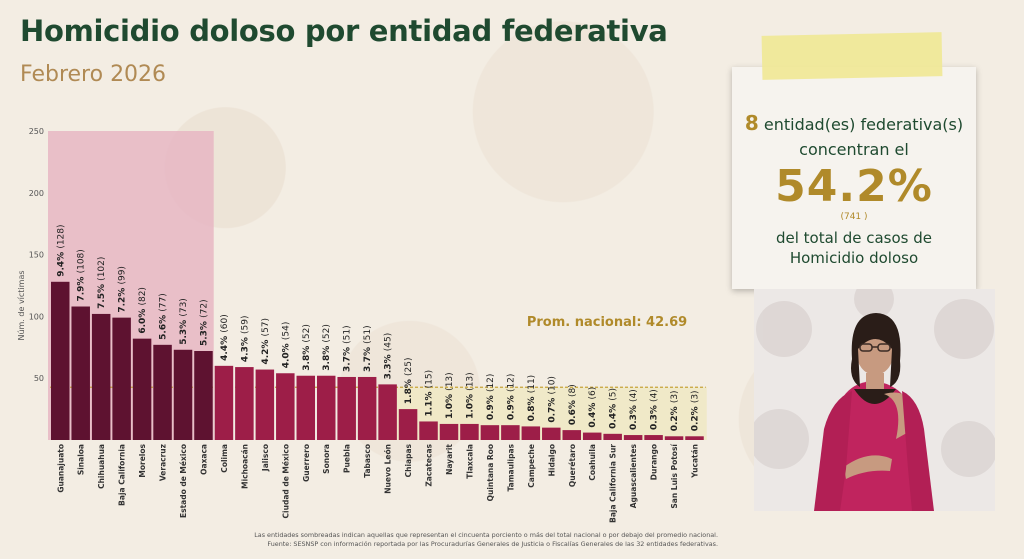 Image resolution: width=1024 pixels, height=559 pixels. I want to click on bar-value-label: 0.4% (5), so click(614, 408).